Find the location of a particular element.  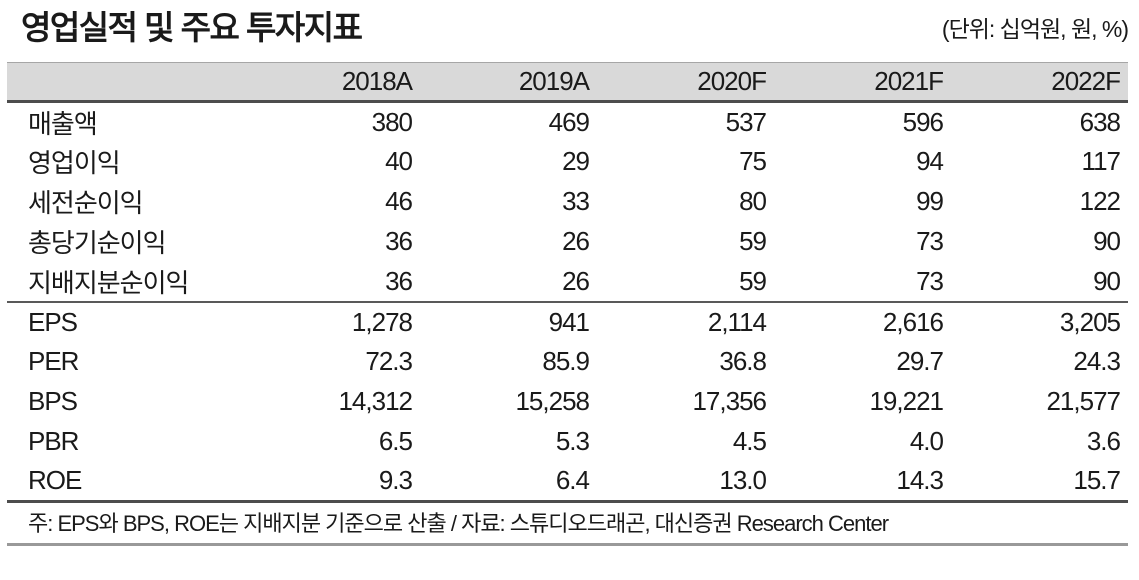

row-label: PER is located at coordinates (53, 361).